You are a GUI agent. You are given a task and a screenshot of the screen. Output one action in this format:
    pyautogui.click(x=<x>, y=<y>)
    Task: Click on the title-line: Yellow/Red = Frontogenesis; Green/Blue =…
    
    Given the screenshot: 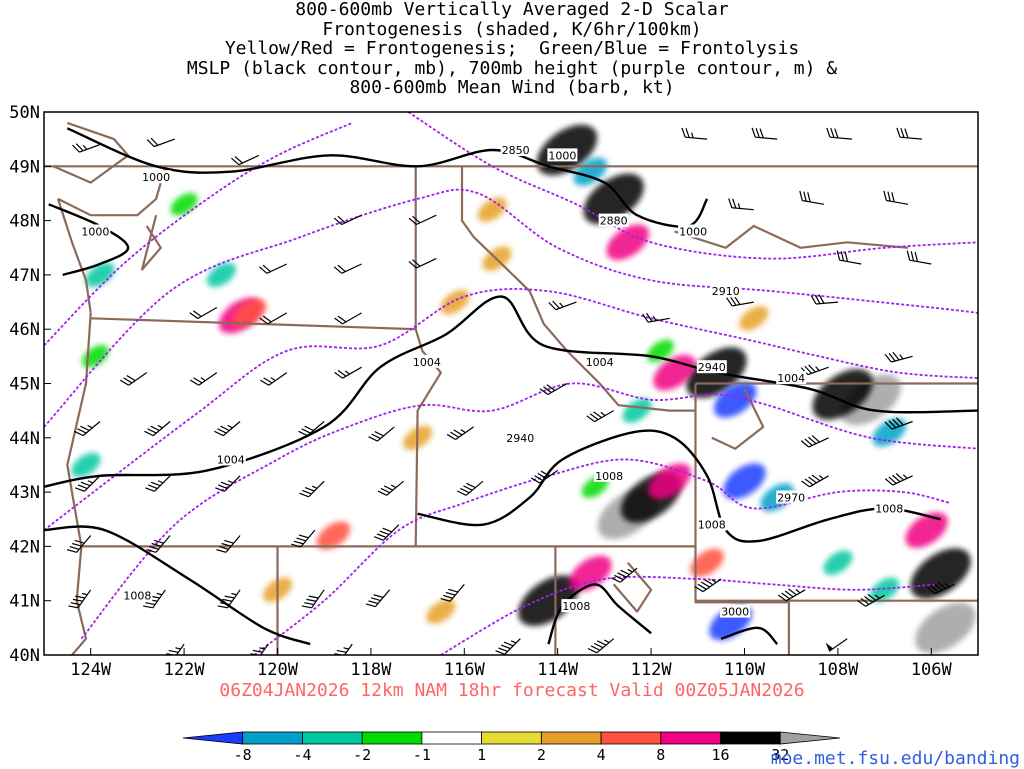 What is the action you would take?
    pyautogui.click(x=512, y=49)
    